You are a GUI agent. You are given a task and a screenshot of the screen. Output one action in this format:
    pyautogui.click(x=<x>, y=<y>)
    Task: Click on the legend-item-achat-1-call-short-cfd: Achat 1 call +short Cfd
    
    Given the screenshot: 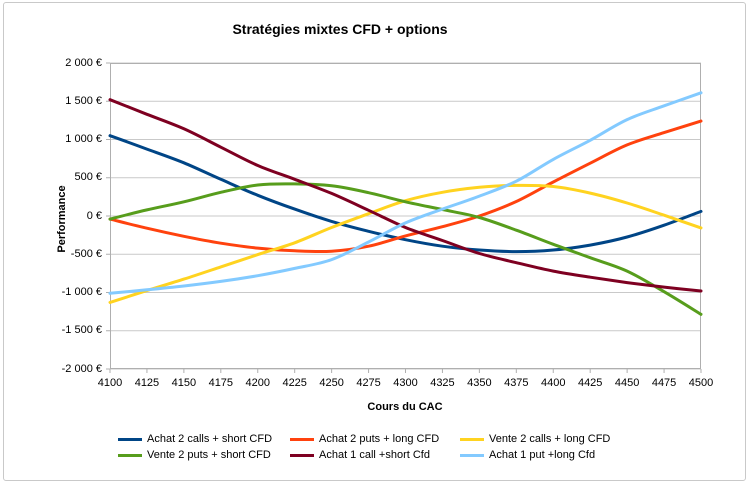 What is the action you would take?
    pyautogui.click(x=360, y=455)
    